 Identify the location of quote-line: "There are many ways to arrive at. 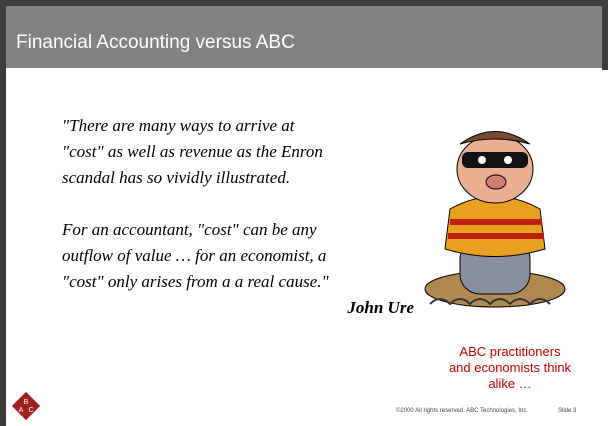
(178, 125).